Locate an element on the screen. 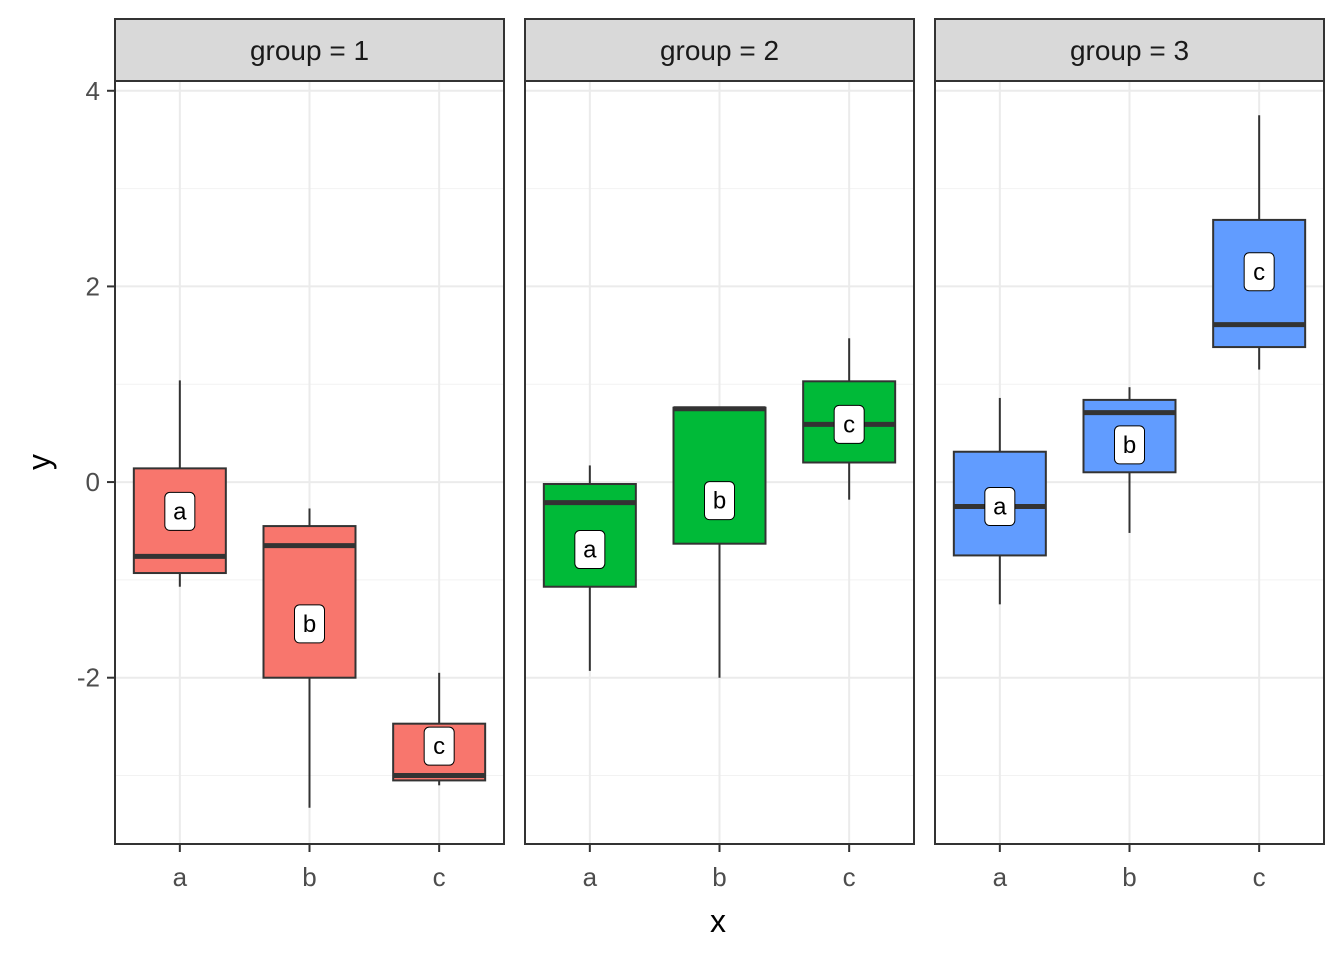 This screenshot has height=960, width=1344. facet-strip-label: group = 3 is located at coordinates (1129, 50).